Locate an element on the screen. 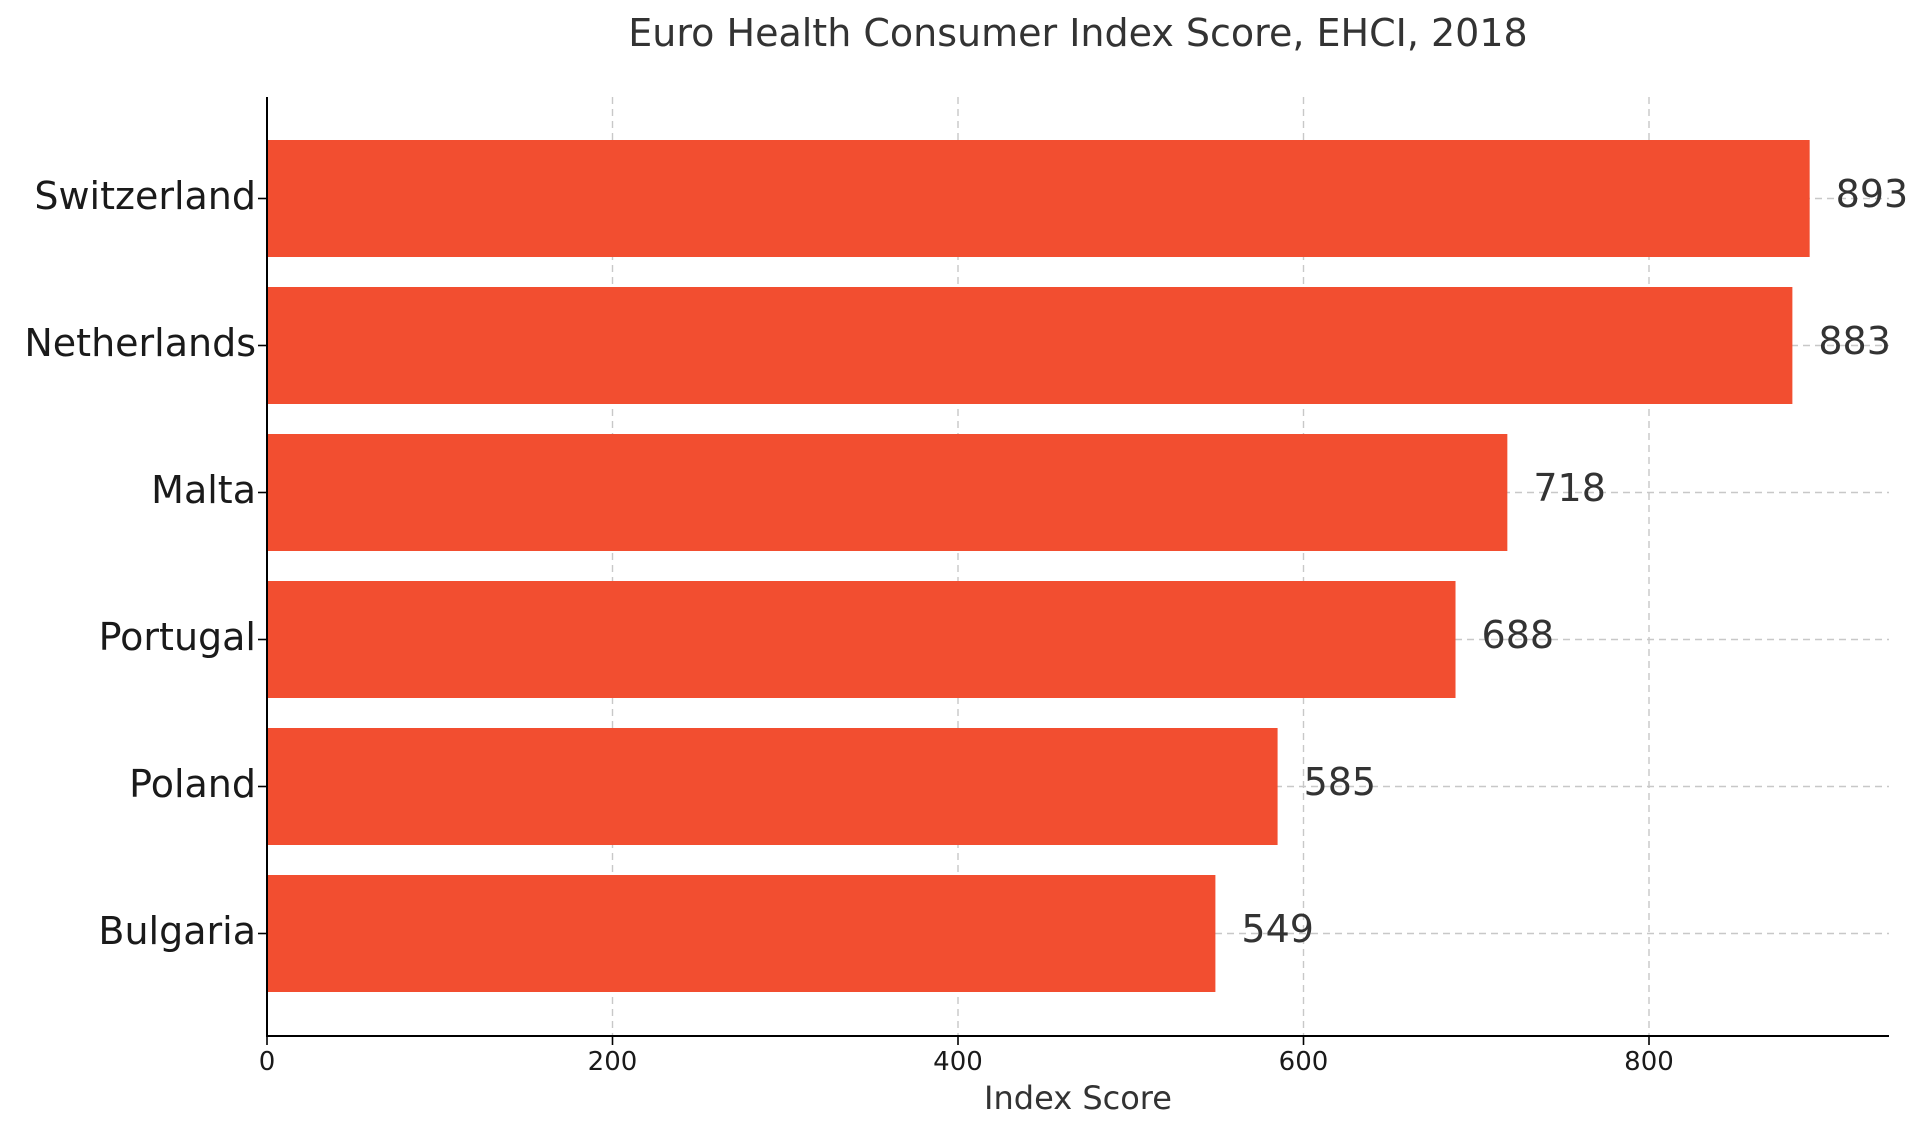 This screenshot has height=1129, width=1920. bar-value-label: 718 is located at coordinates (1569, 488).